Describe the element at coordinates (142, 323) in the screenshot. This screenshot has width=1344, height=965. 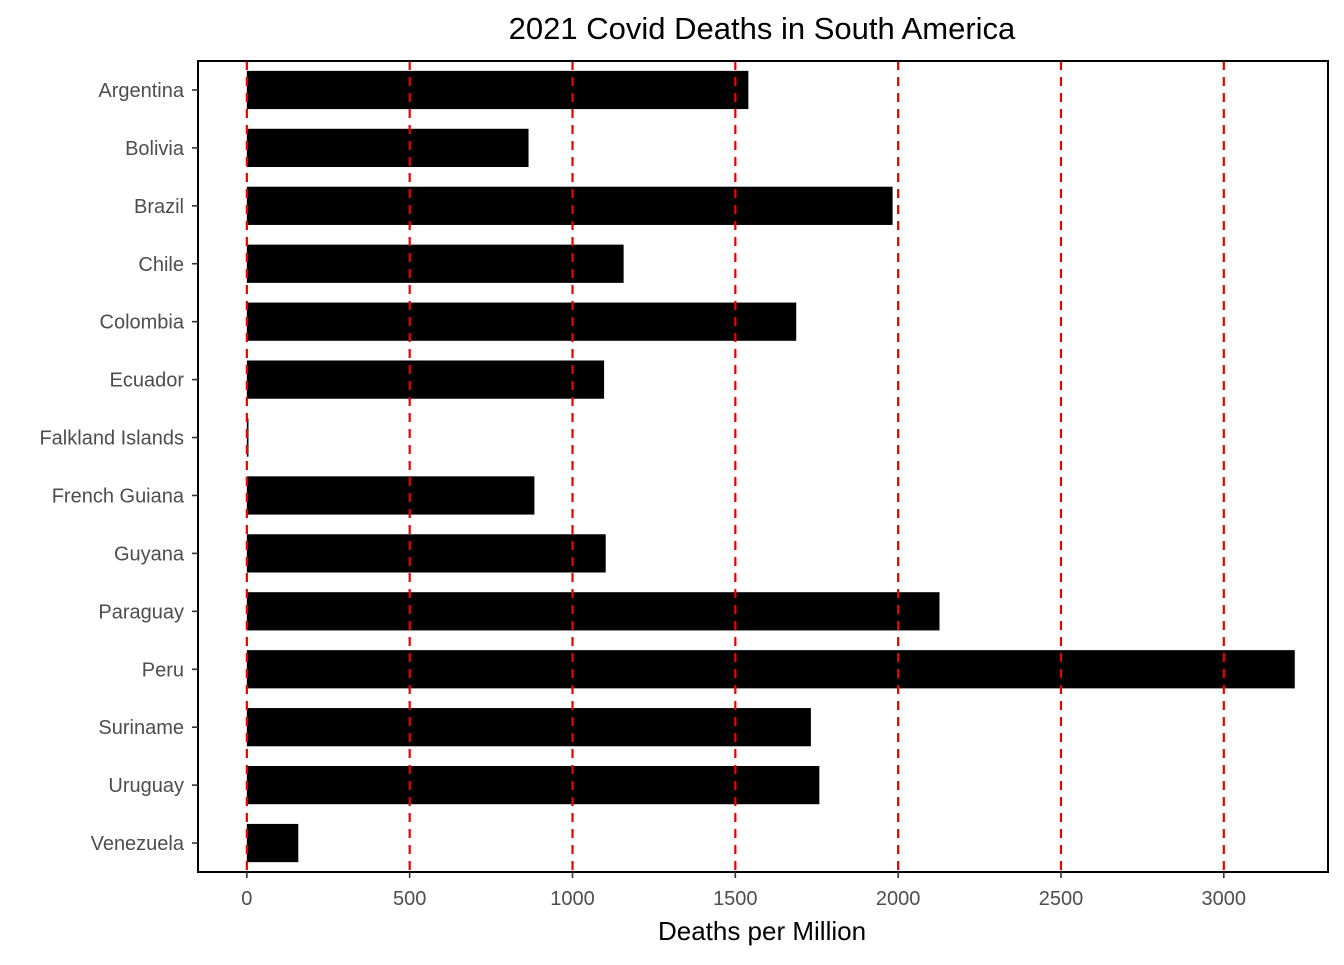
I see `y-tick-label: Colombia` at that location.